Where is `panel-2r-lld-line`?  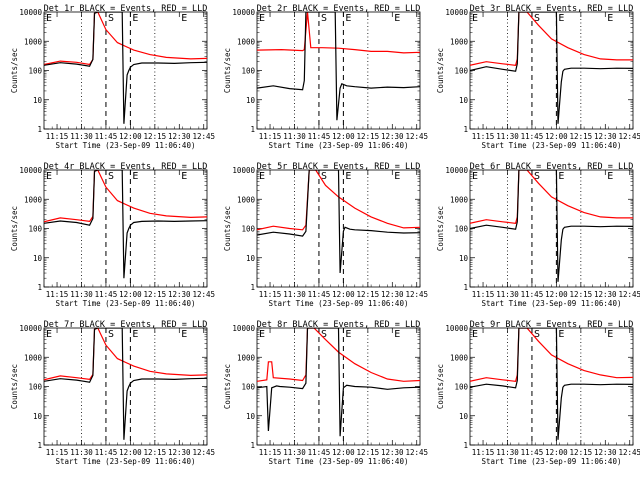 panel-2r-lld-line is located at coordinates (338, 33).